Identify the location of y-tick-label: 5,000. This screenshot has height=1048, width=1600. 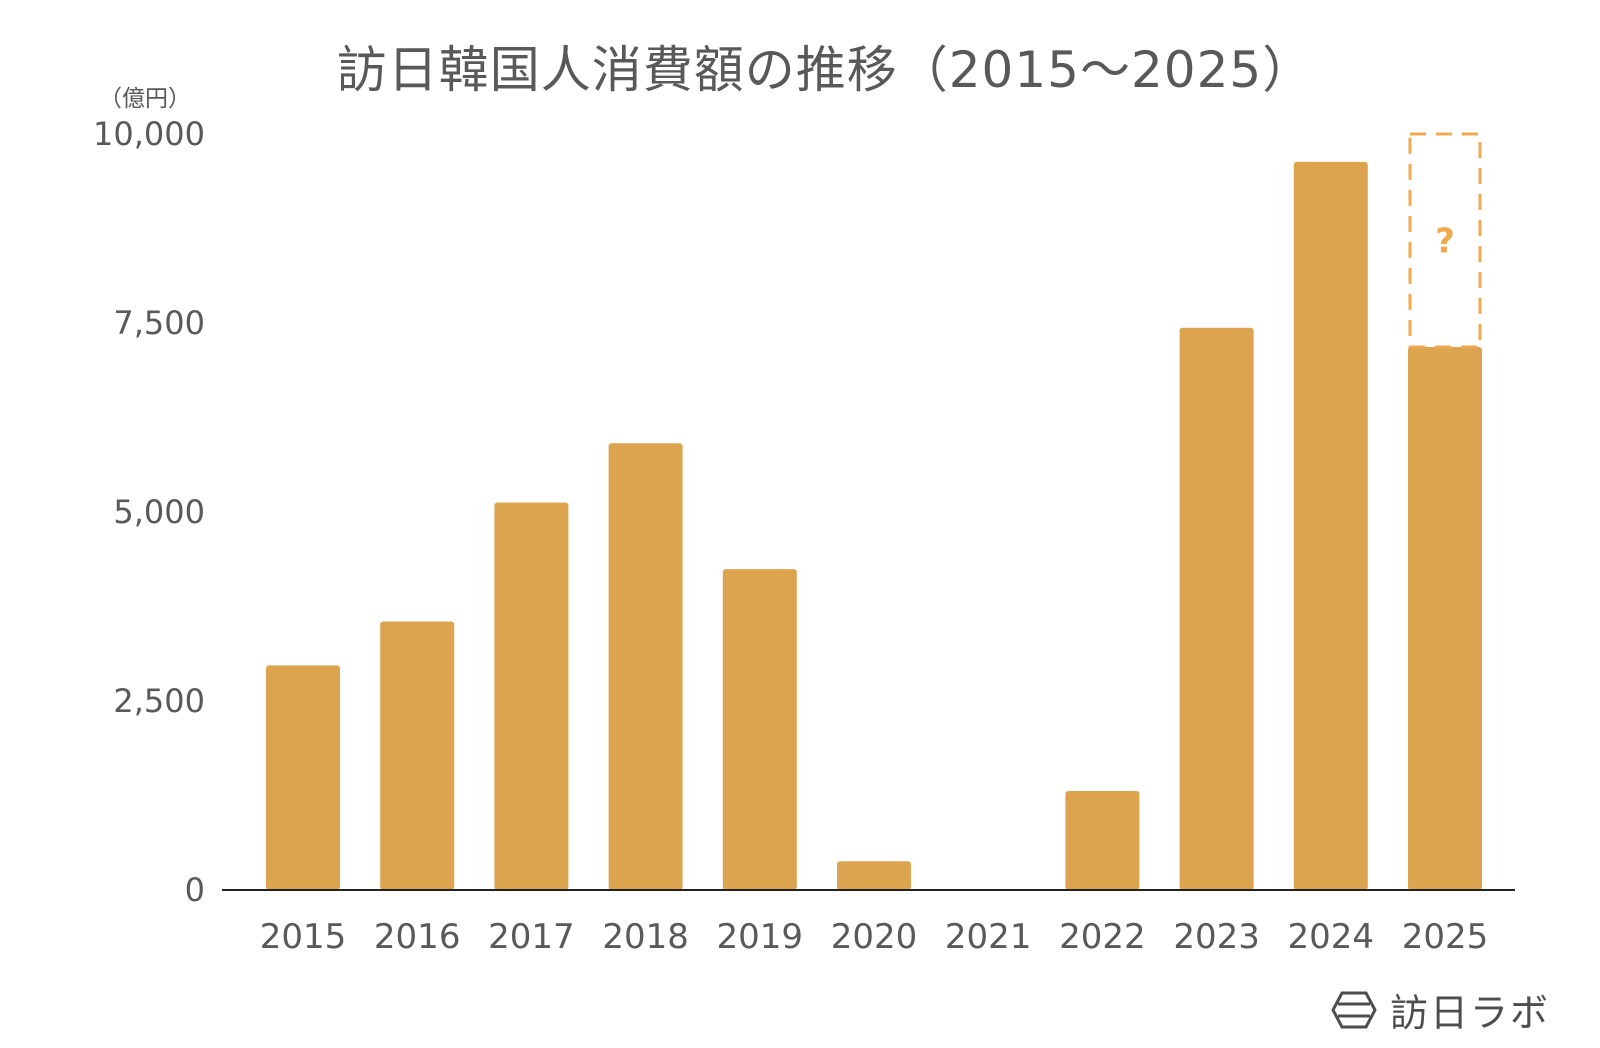
(159, 512).